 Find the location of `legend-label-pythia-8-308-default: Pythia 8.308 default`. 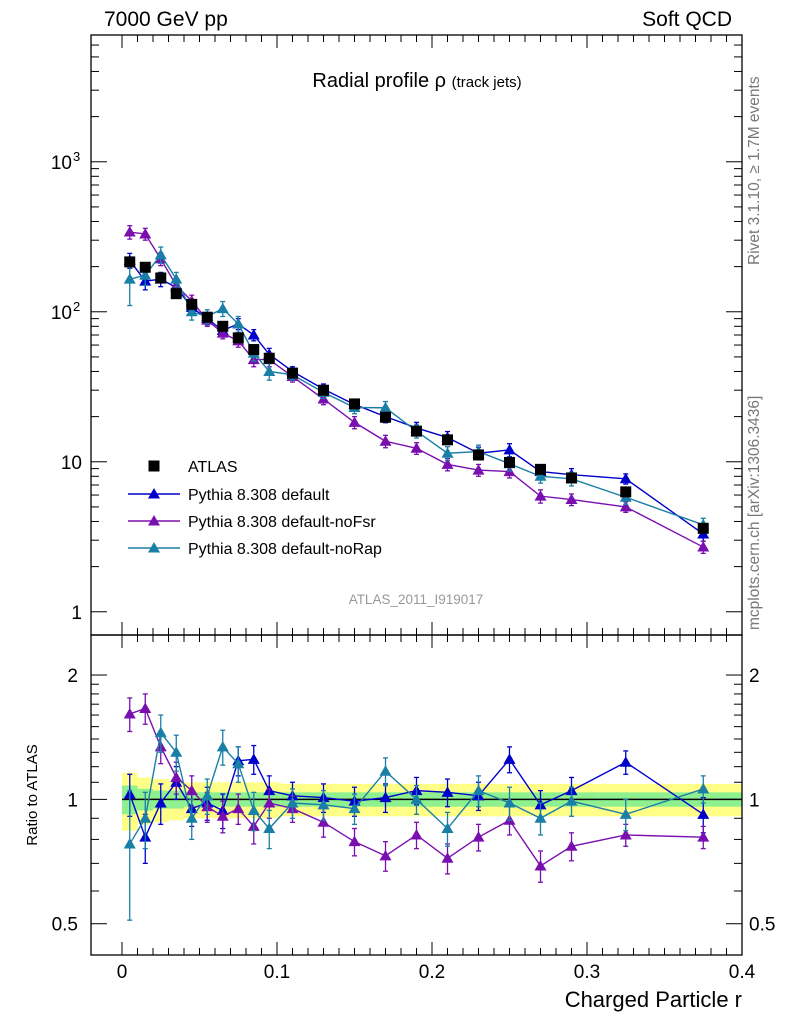

legend-label-pythia-8-308-default: Pythia 8.308 default is located at coordinates (259, 495).